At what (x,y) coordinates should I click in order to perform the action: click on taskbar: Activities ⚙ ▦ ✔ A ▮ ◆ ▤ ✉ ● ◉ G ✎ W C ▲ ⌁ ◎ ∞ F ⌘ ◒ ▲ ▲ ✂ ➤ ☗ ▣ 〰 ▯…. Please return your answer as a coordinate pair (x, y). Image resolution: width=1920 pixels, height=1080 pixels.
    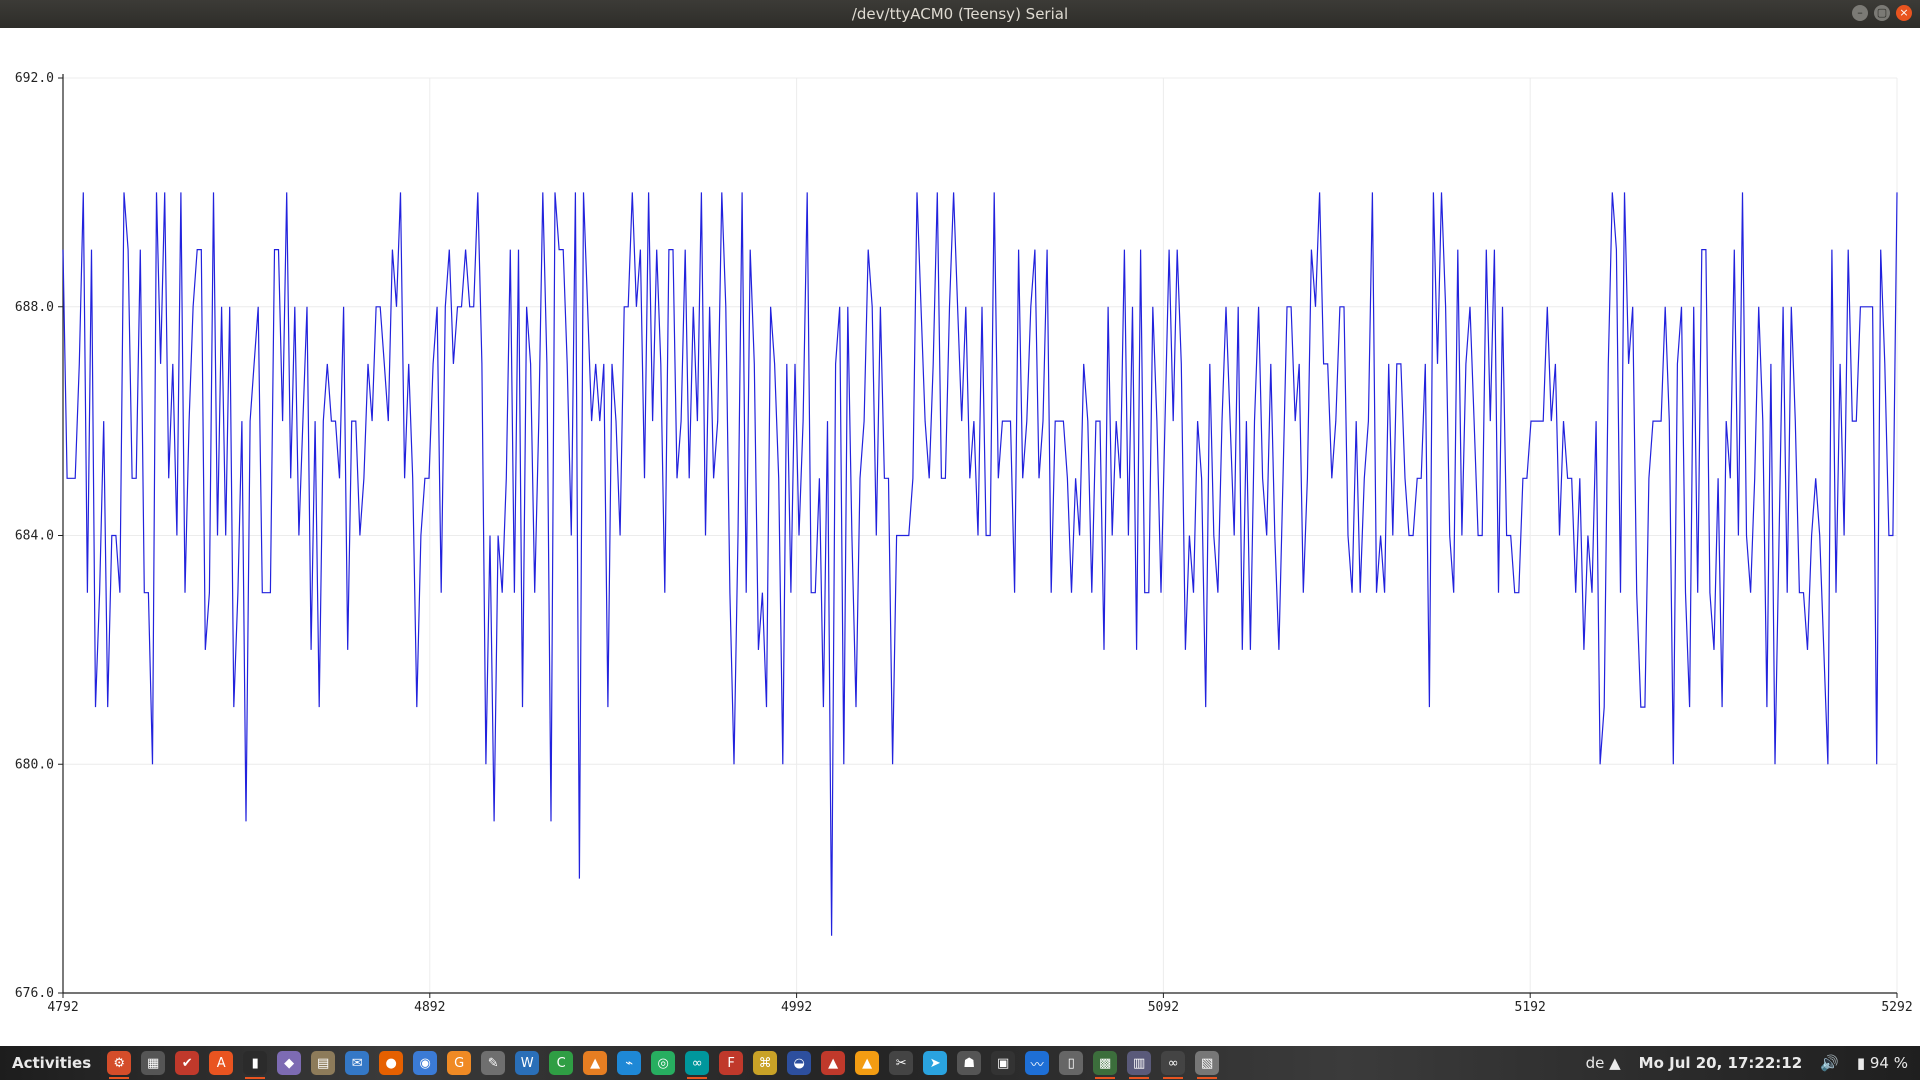
    Looking at the image, I should click on (960, 1063).